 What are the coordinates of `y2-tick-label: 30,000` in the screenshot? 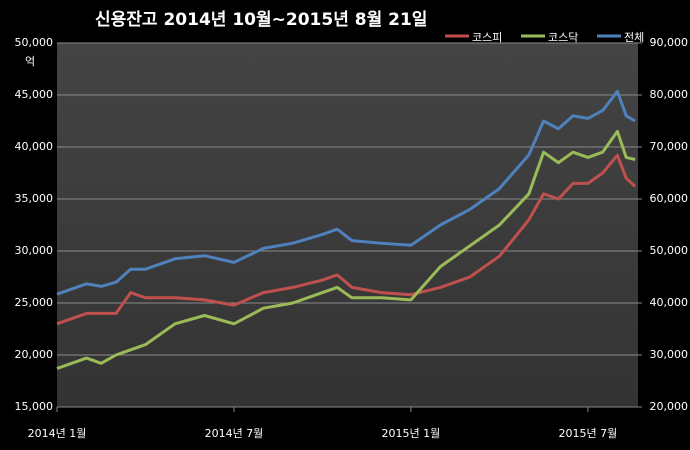 It's located at (669, 354).